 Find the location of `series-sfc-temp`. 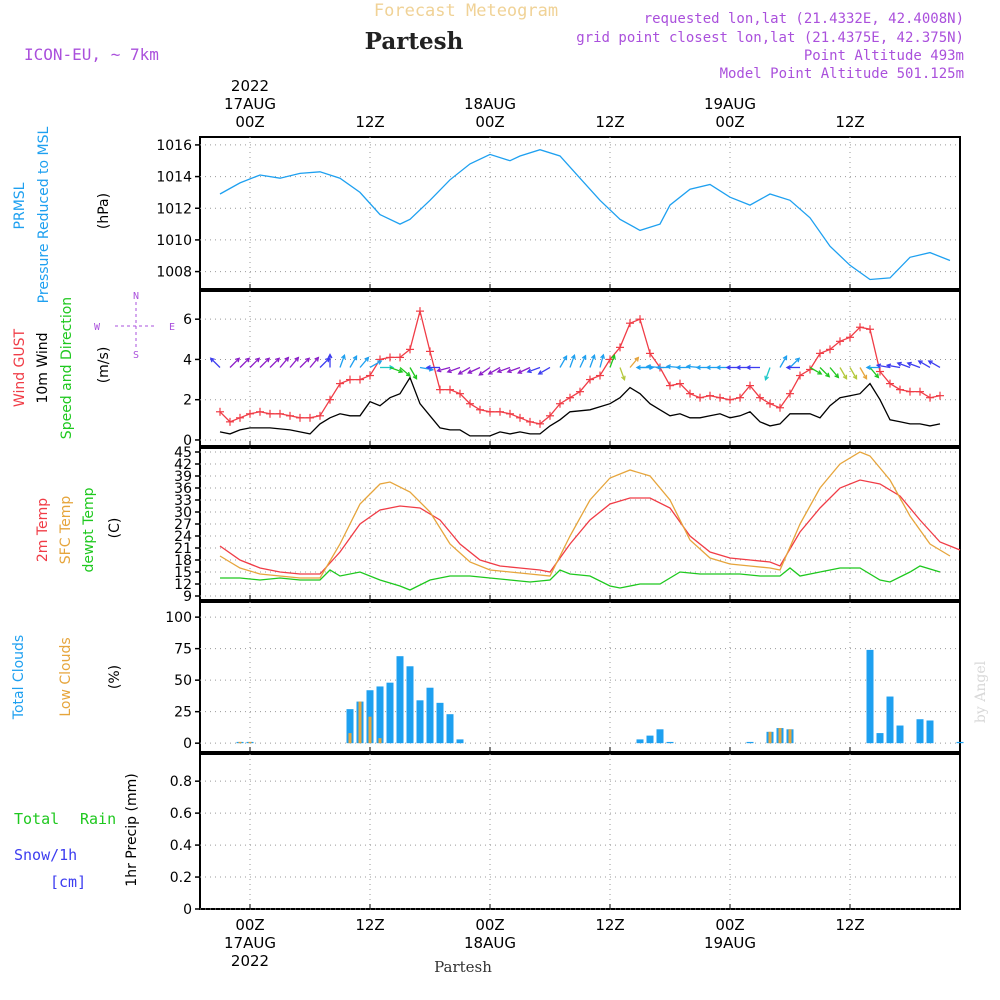

series-sfc-temp is located at coordinates (585, 515).